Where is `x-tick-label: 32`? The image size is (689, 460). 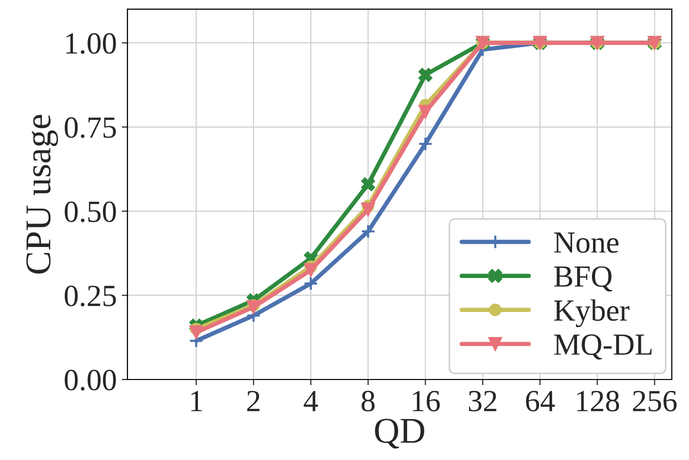 x-tick-label: 32 is located at coordinates (482, 401).